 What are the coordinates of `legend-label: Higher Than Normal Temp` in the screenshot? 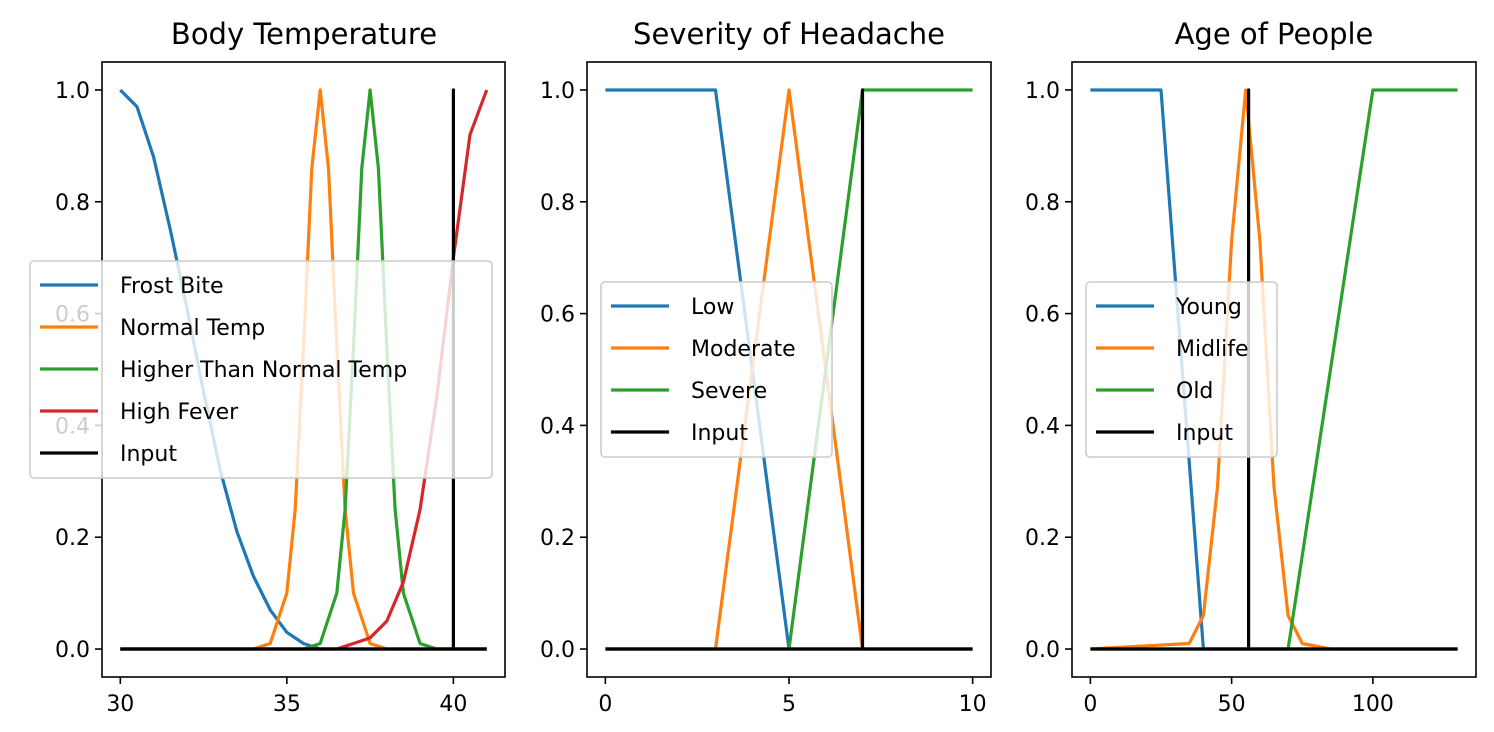 It's located at (263, 370).